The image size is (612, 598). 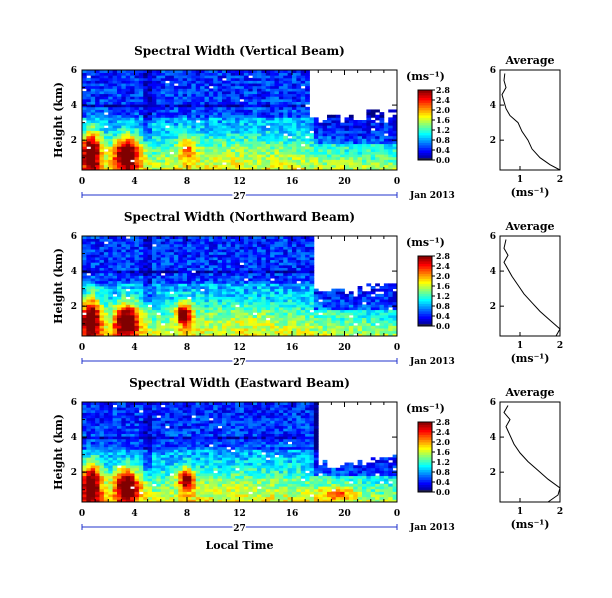 What do you see at coordinates (443, 276) in the screenshot?
I see `colorbar-tick-label: 2.0` at bounding box center [443, 276].